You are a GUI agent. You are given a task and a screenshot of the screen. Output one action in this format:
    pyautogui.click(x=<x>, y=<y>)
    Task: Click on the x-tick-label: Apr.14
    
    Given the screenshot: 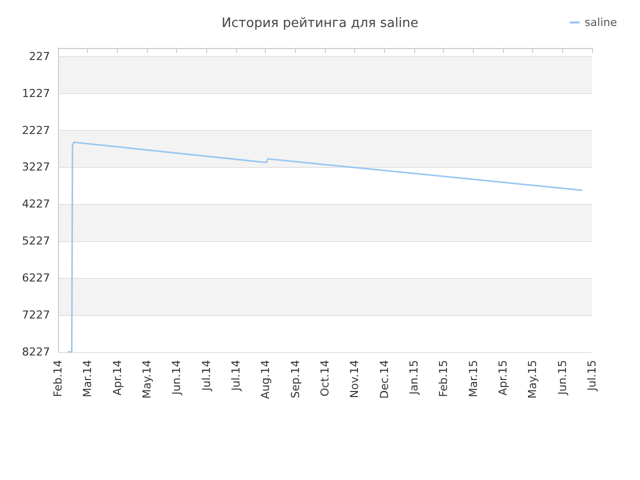 What is the action you would take?
    pyautogui.click(x=117, y=378)
    